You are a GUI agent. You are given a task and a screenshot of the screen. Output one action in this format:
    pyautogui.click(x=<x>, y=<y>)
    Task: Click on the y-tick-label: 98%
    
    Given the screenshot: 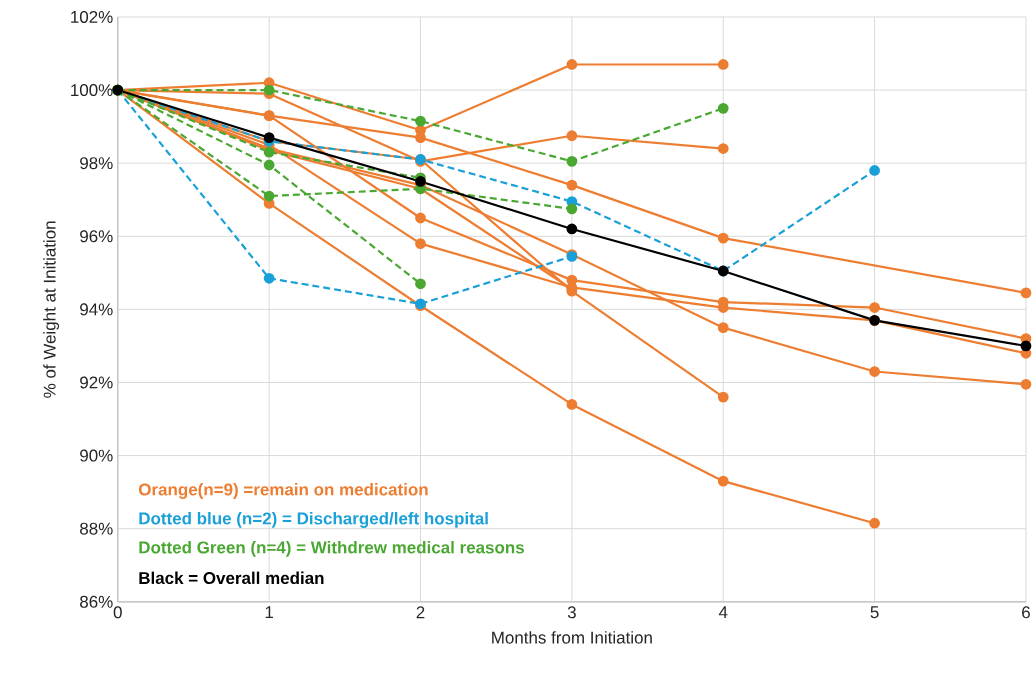 What is the action you would take?
    pyautogui.click(x=96, y=163)
    